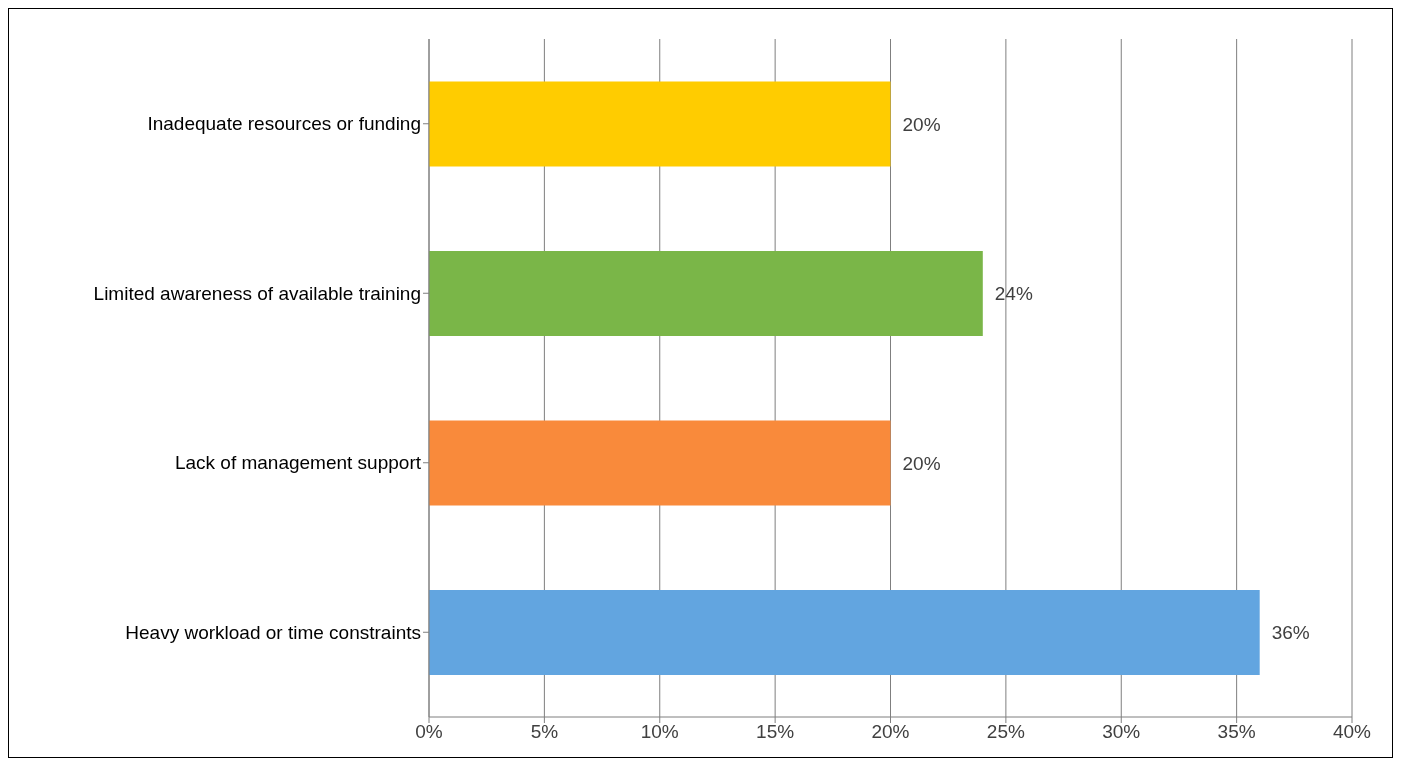  What do you see at coordinates (1121, 732) in the screenshot?
I see `x-tick-label: 30%` at bounding box center [1121, 732].